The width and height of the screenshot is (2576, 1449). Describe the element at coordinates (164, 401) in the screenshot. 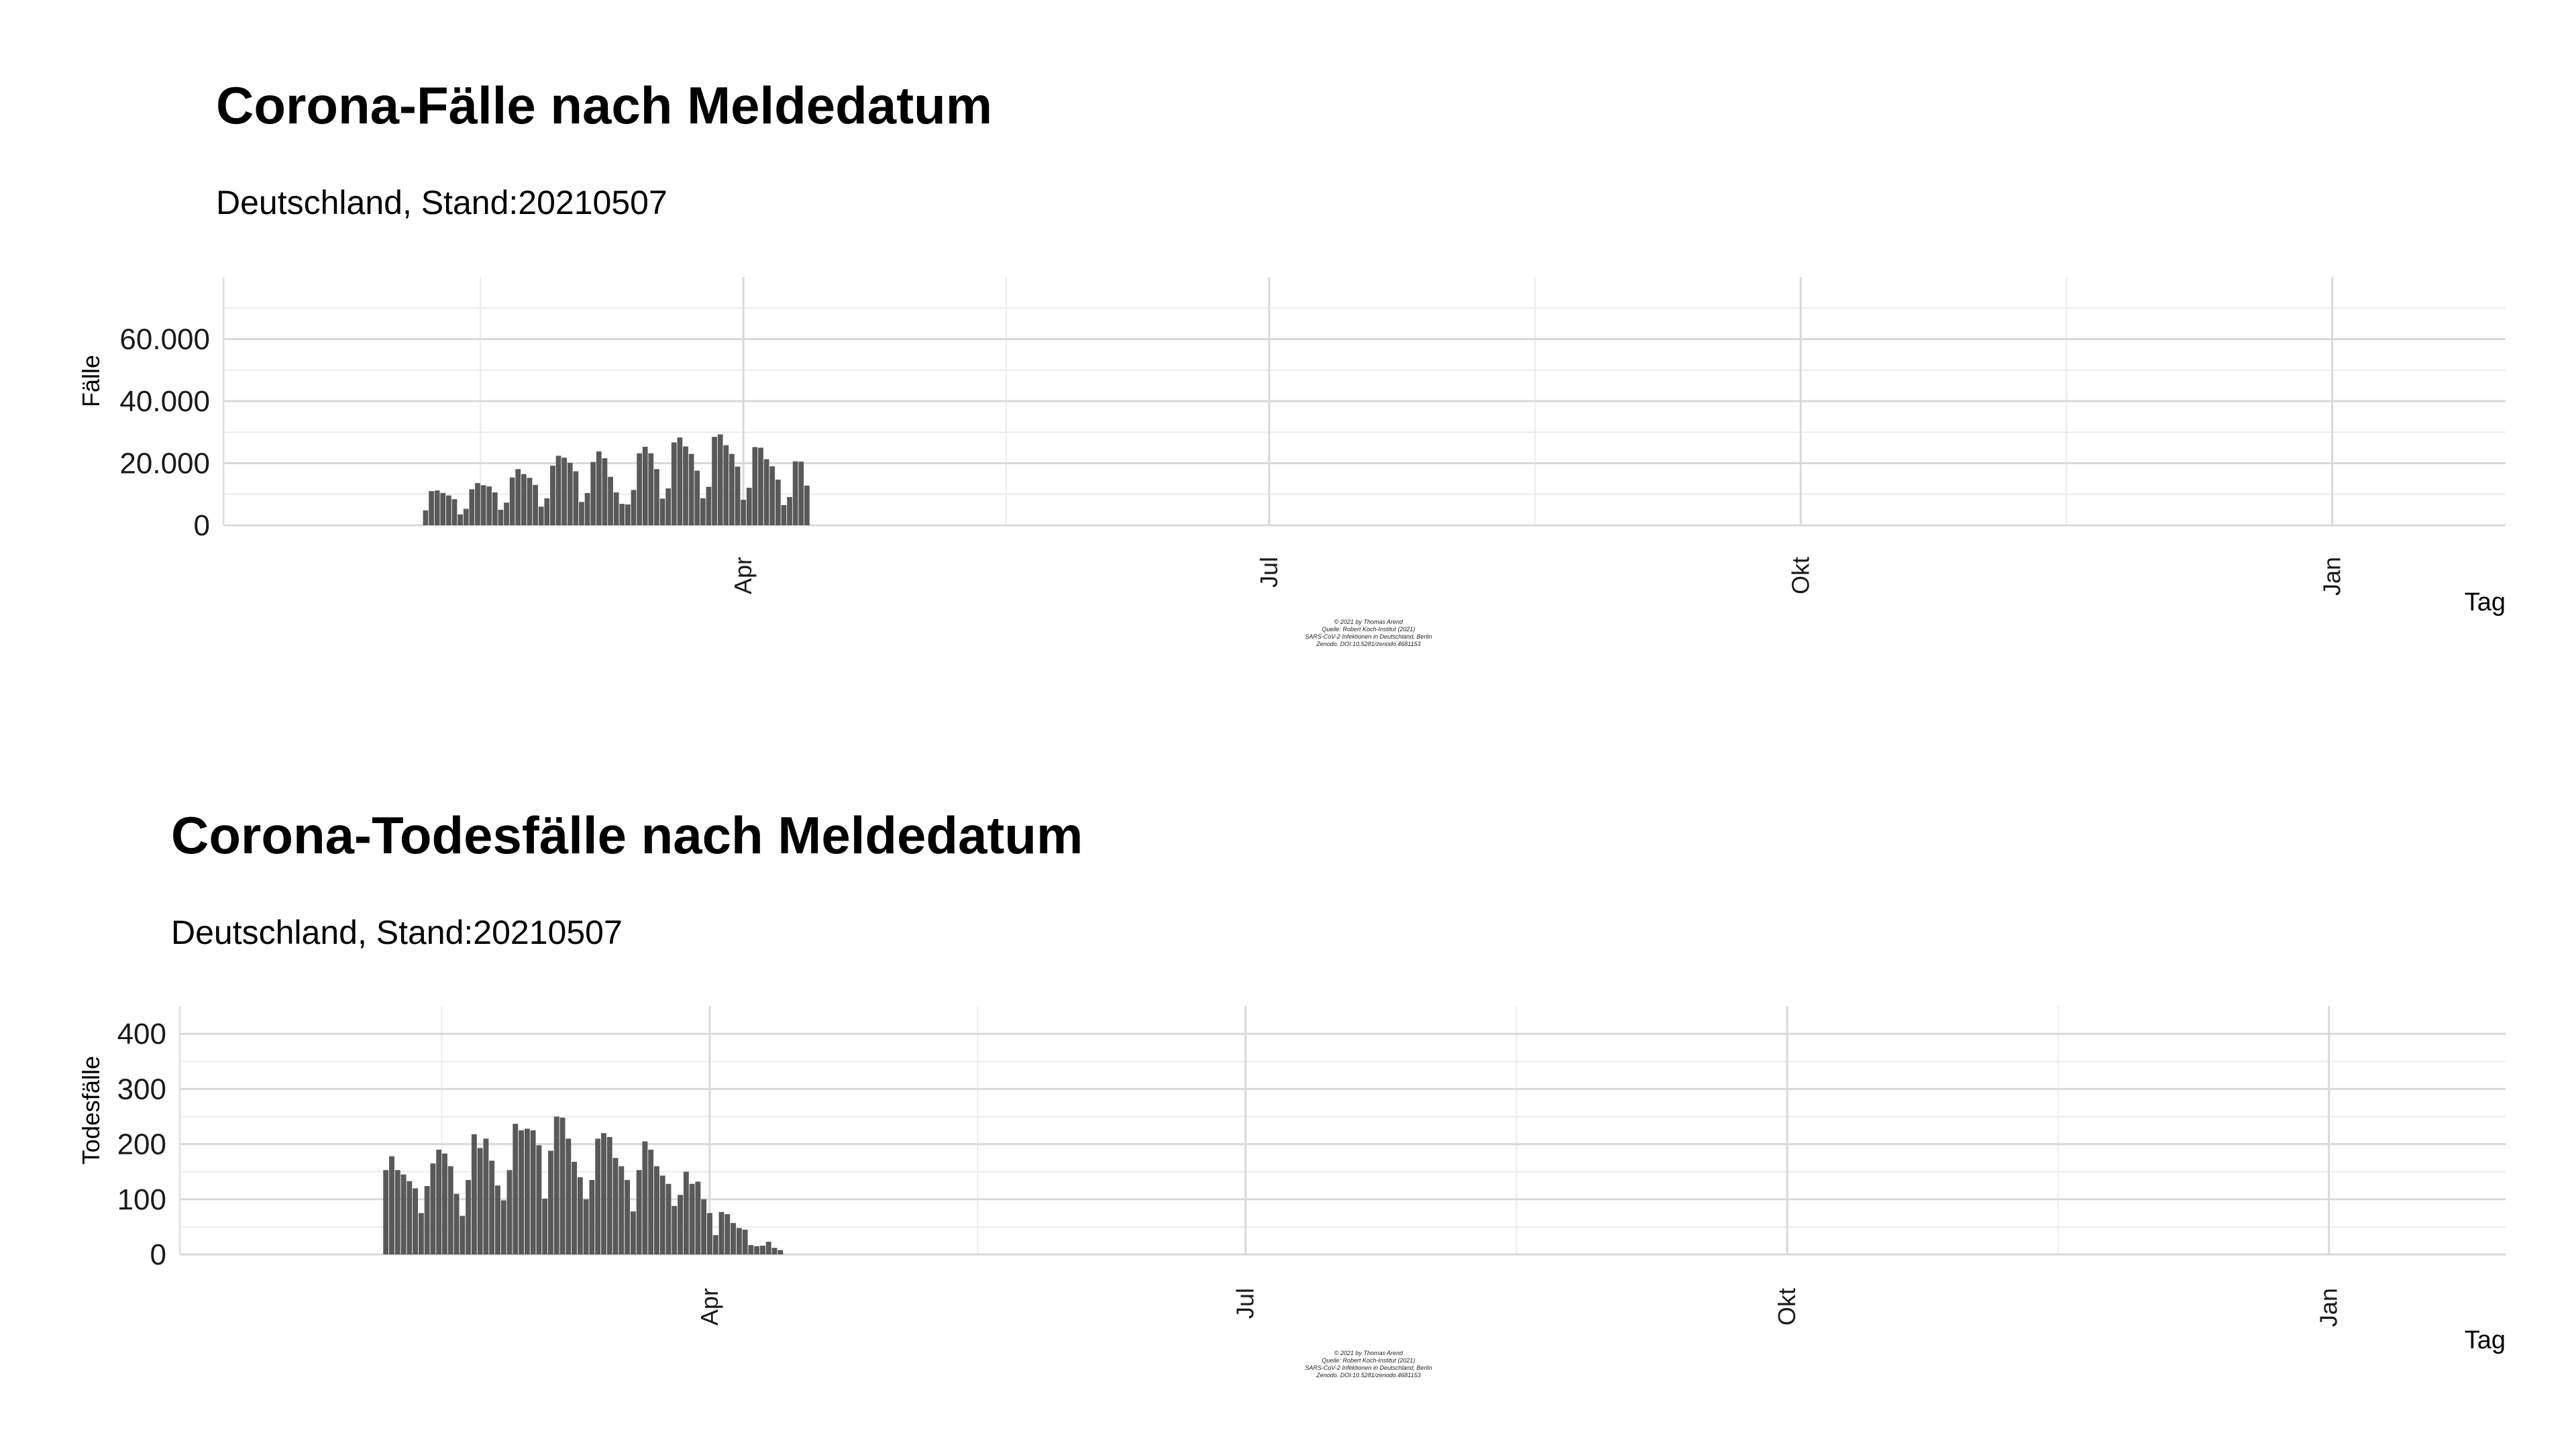

I see `y-tick-label: 40.000` at that location.